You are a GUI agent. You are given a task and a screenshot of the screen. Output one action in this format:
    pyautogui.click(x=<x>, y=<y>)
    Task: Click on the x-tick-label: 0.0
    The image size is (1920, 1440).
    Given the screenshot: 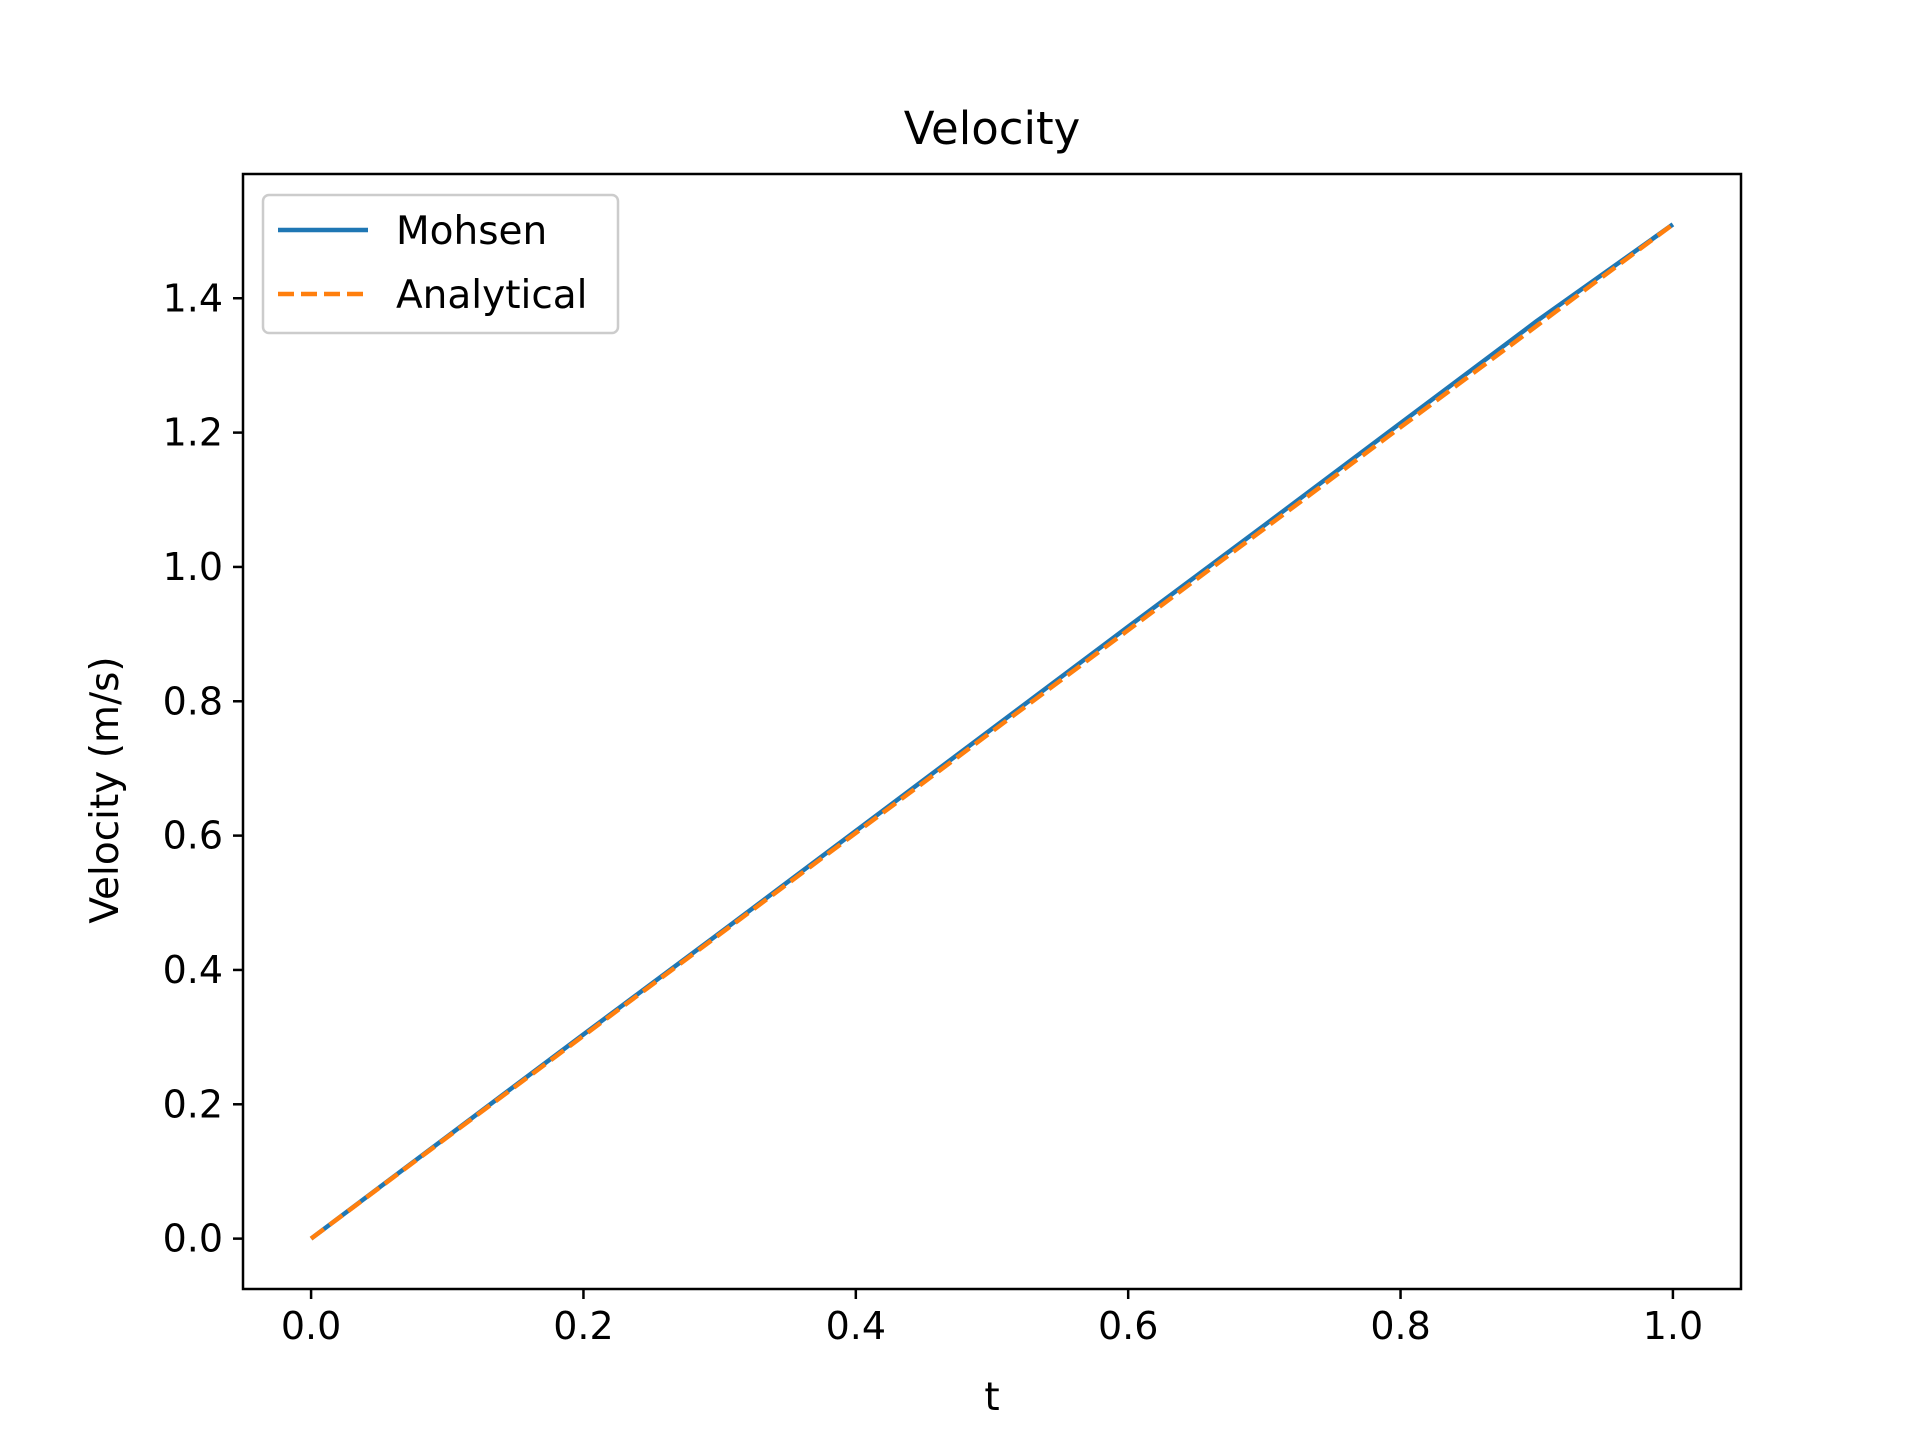 What is the action you would take?
    pyautogui.click(x=311, y=1326)
    